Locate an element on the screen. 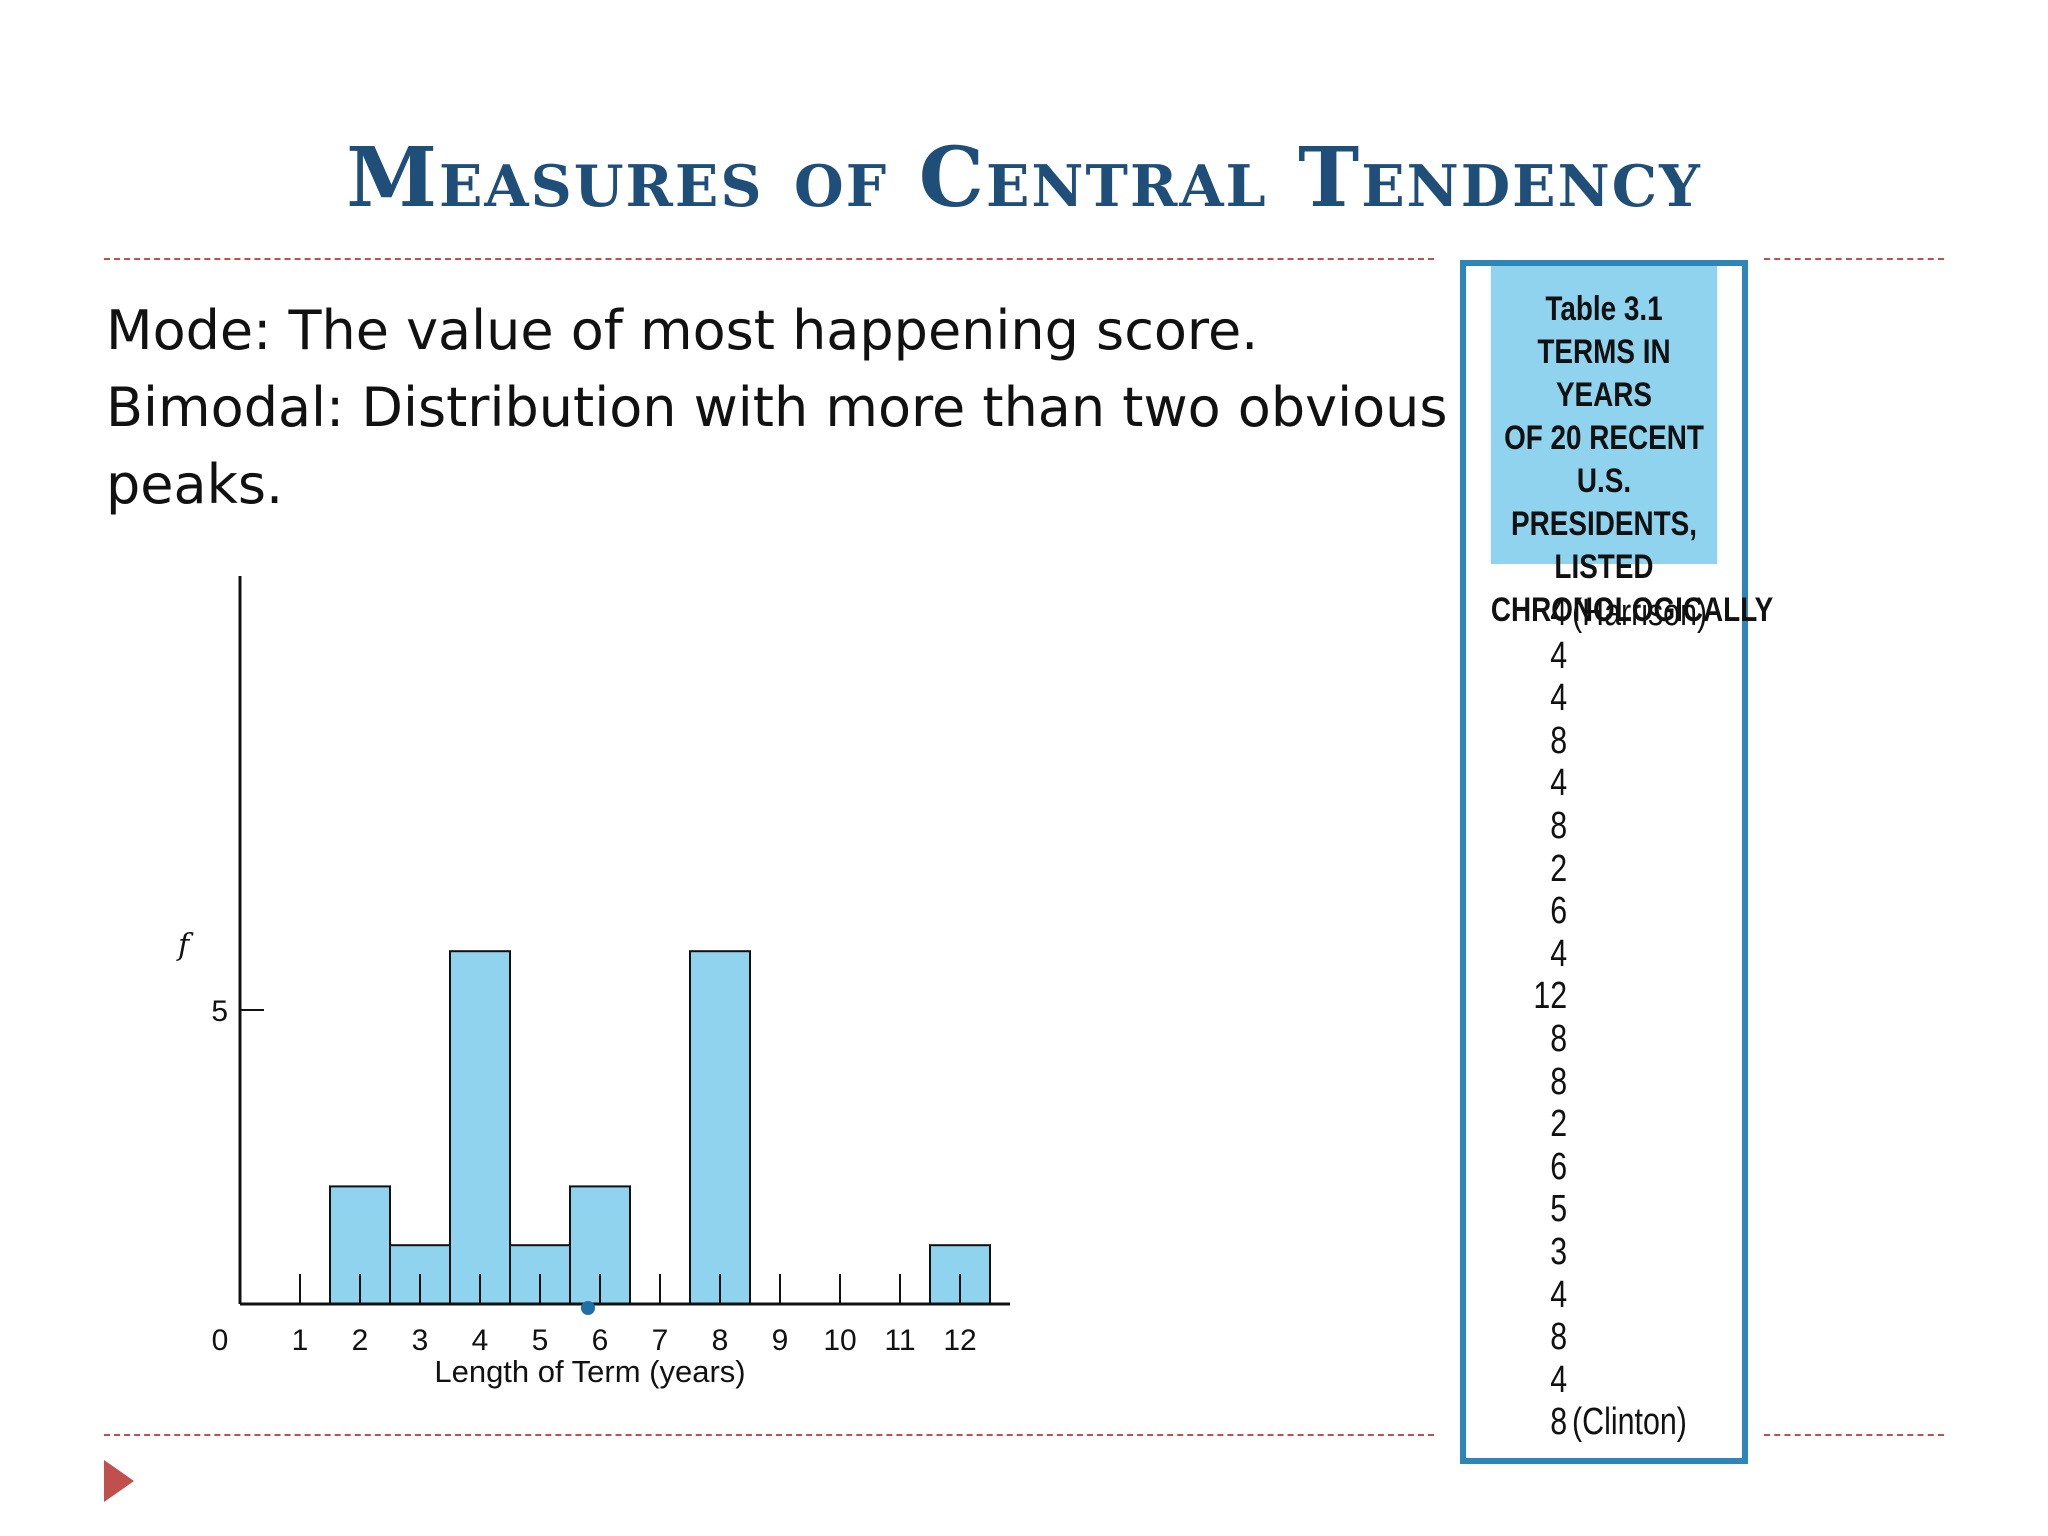  top-divider-right is located at coordinates (1854, 259).